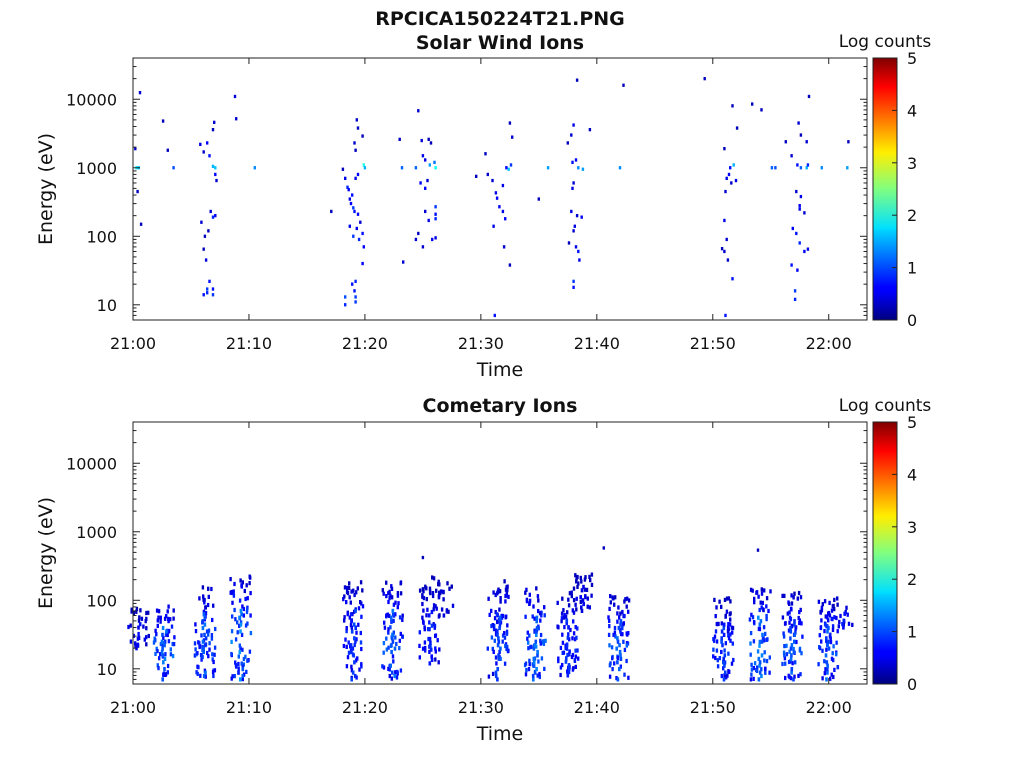  I want to click on colorbar-tick-label: 4, so click(912, 474).